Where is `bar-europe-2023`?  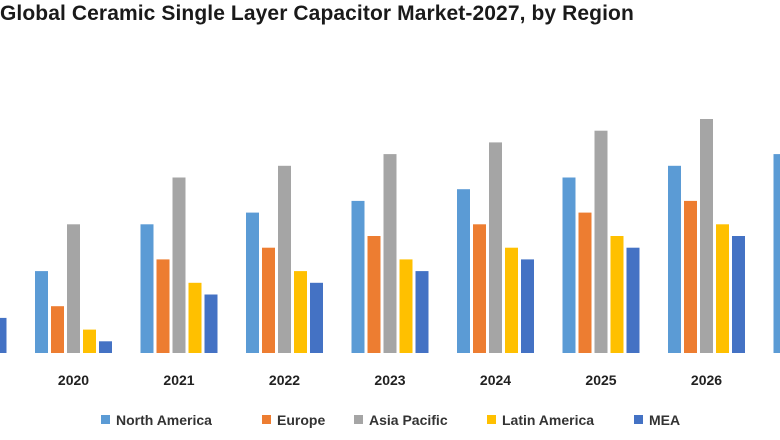 bar-europe-2023 is located at coordinates (374, 294).